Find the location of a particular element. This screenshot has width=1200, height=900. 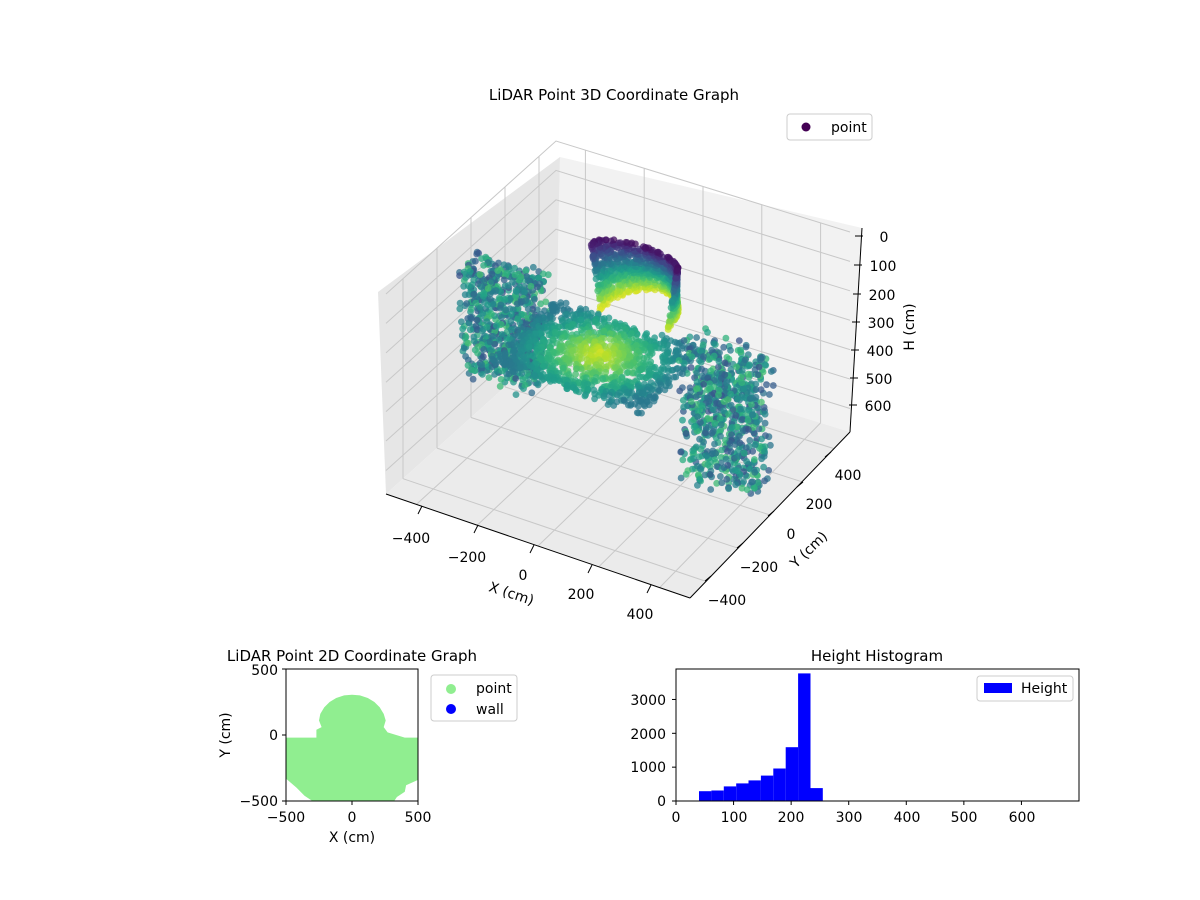

x-tick-label: 0 is located at coordinates (523, 576).